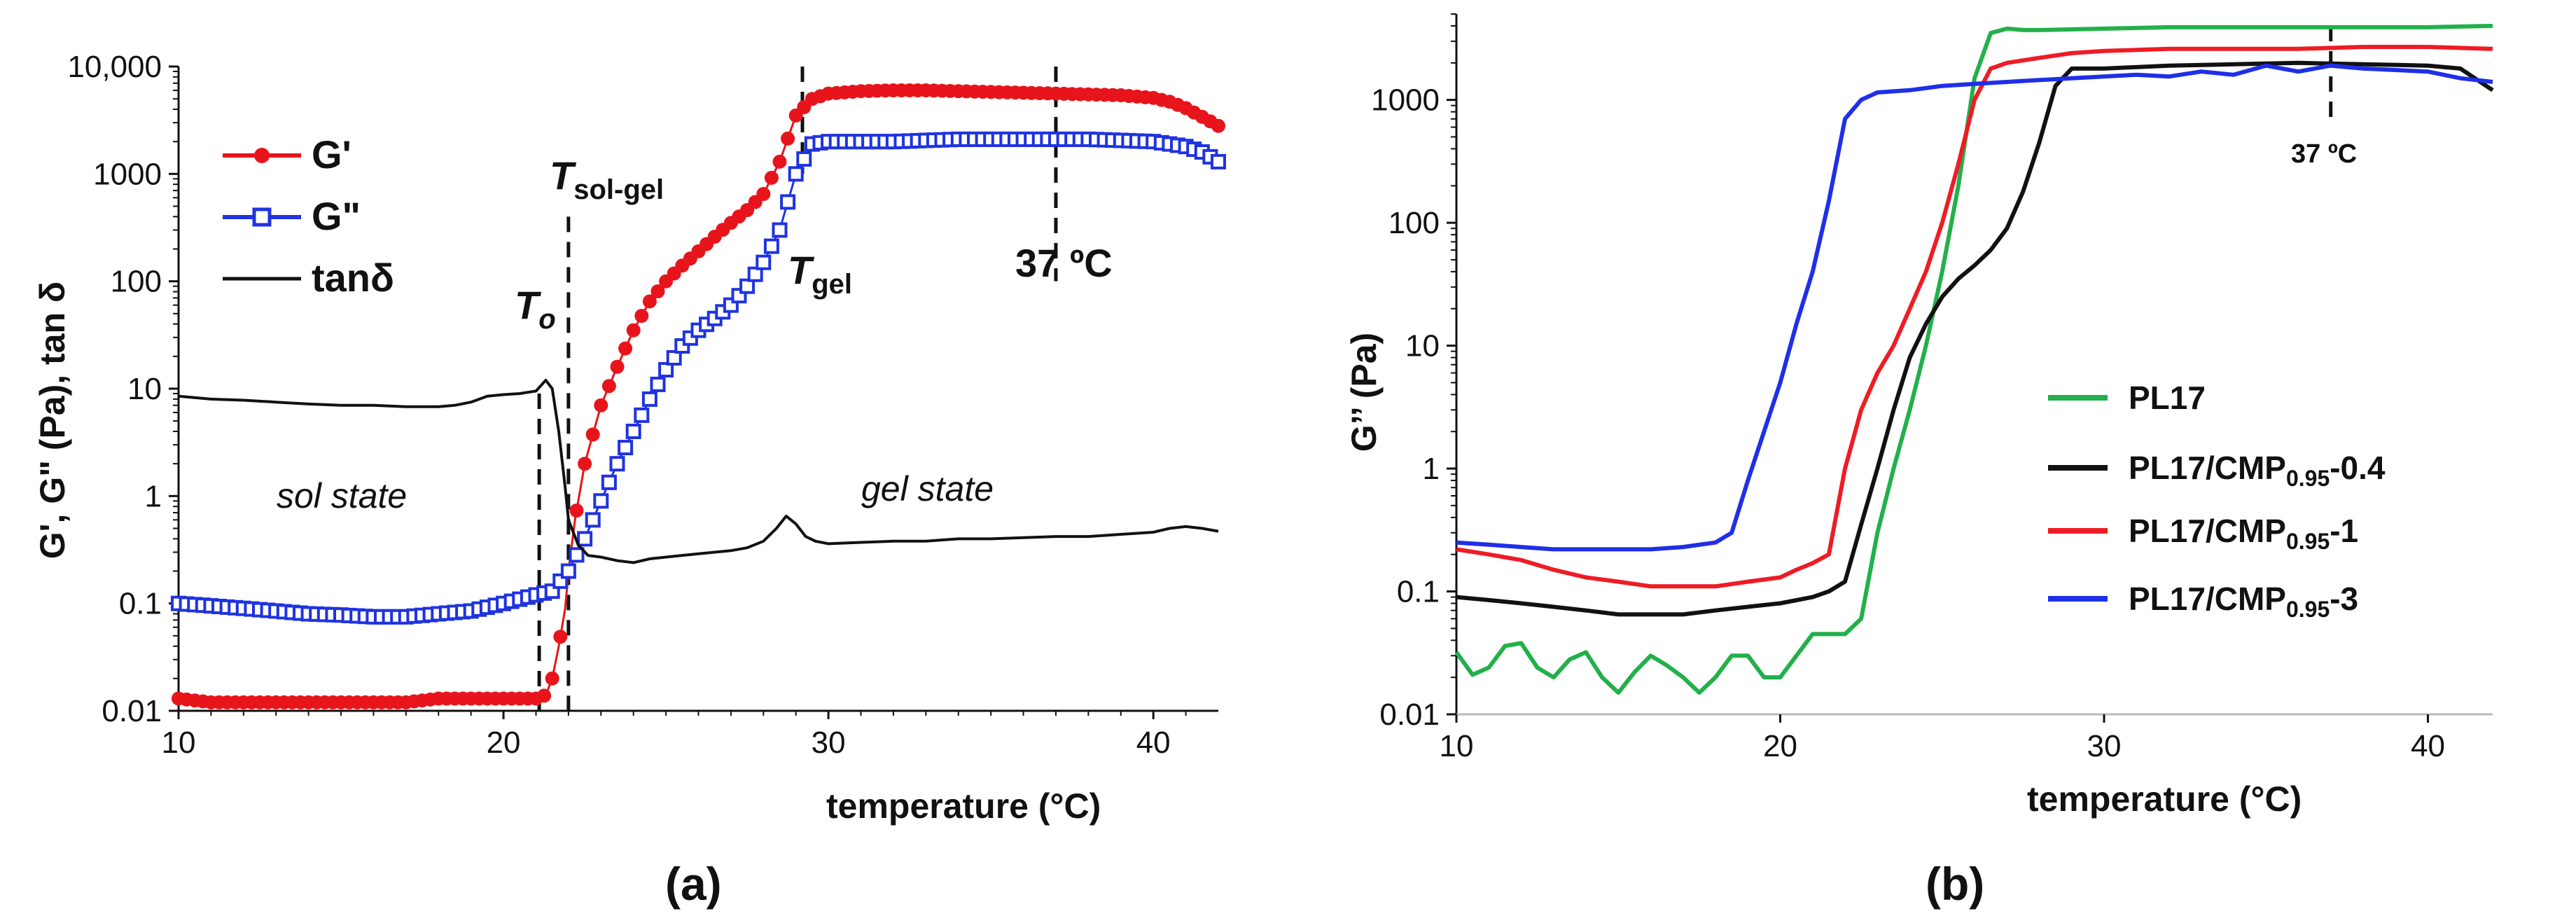 The width and height of the screenshot is (2576, 923). I want to click on panel-a-ytick-label: 10,000, so click(114, 67).